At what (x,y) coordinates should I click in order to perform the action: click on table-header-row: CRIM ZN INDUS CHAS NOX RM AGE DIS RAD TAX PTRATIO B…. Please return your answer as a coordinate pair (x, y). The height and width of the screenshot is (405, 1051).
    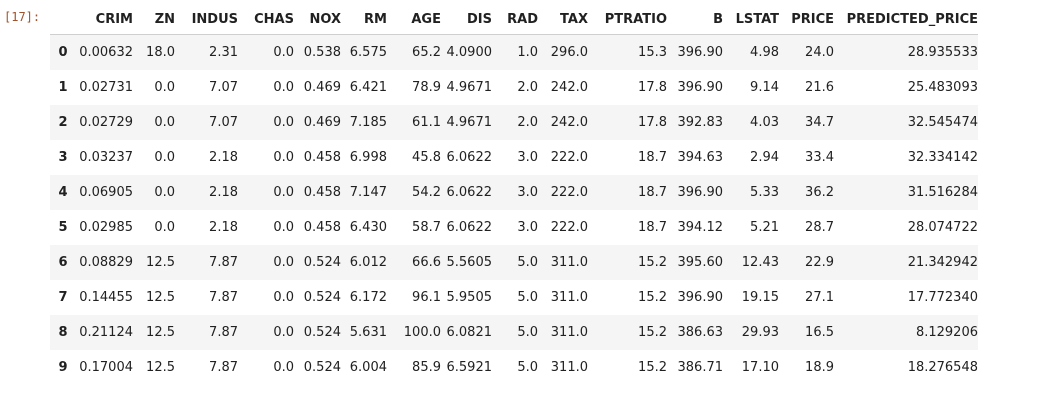
    Looking at the image, I should click on (514, 19).